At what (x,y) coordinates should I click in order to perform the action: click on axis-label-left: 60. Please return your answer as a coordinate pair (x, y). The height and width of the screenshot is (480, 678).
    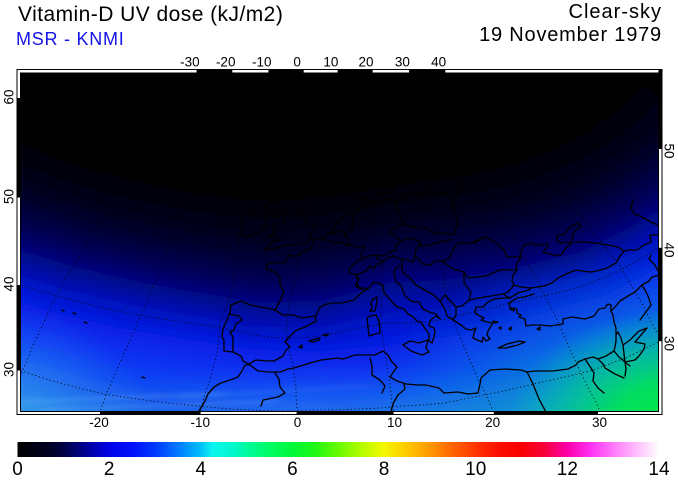
    Looking at the image, I should click on (8, 96).